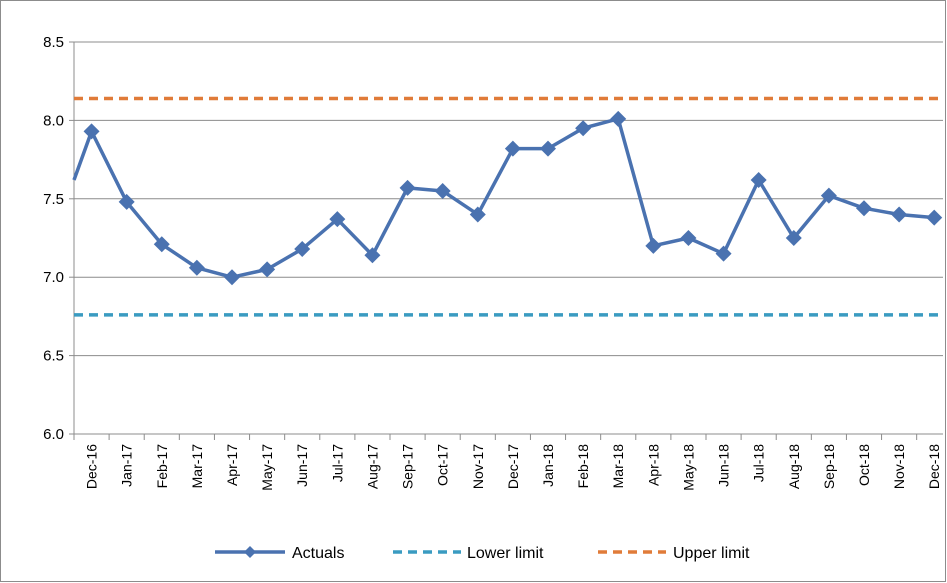  I want to click on x-tick-label: Apr-18, so click(653, 465).